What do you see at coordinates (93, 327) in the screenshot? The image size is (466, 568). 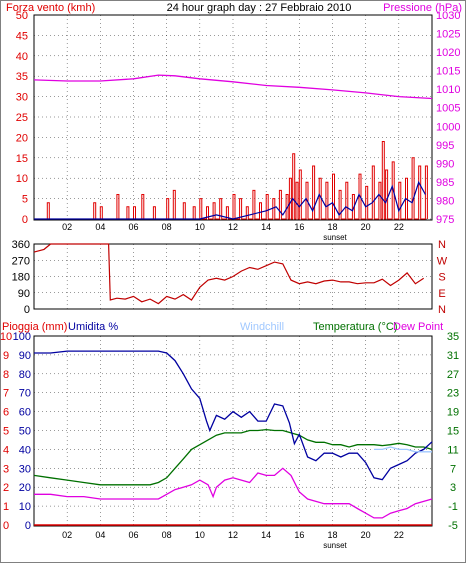 I see `humidity-axis-title: Umidita %` at bounding box center [93, 327].